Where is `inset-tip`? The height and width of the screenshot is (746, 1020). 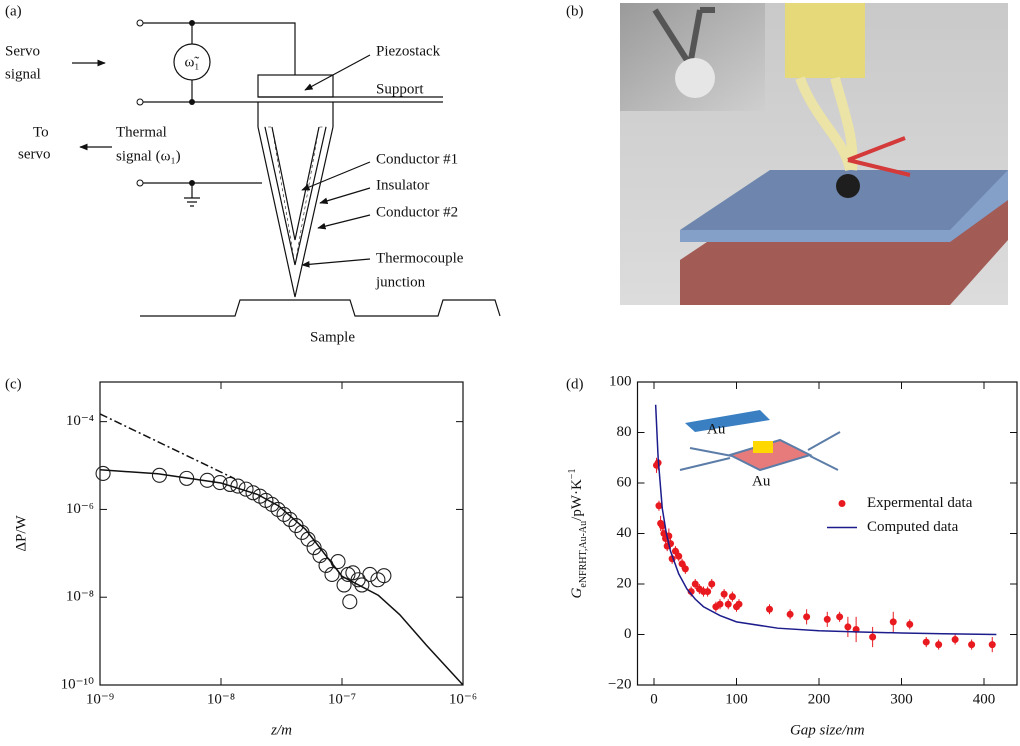 inset-tip is located at coordinates (727, 421).